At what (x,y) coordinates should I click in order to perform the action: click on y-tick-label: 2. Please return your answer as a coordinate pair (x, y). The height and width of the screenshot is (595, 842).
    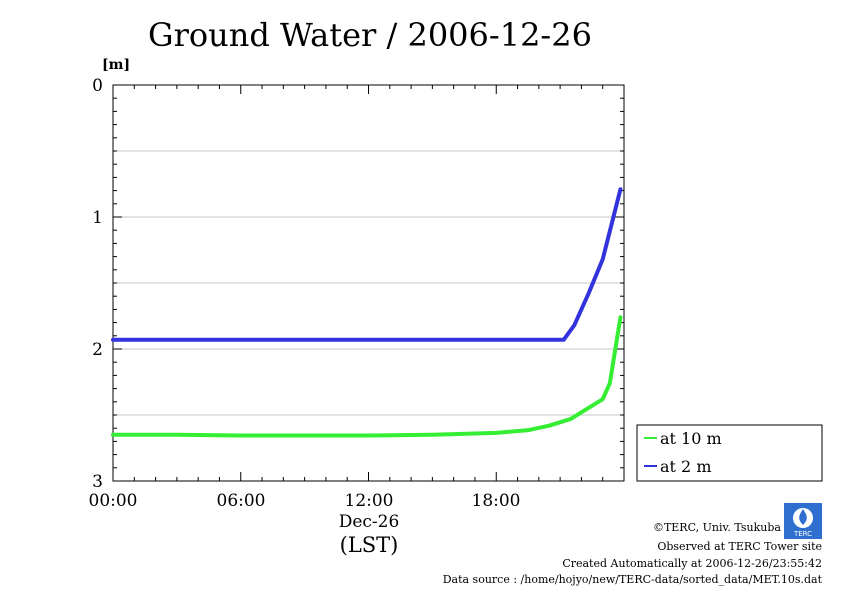
    Looking at the image, I should click on (97, 350).